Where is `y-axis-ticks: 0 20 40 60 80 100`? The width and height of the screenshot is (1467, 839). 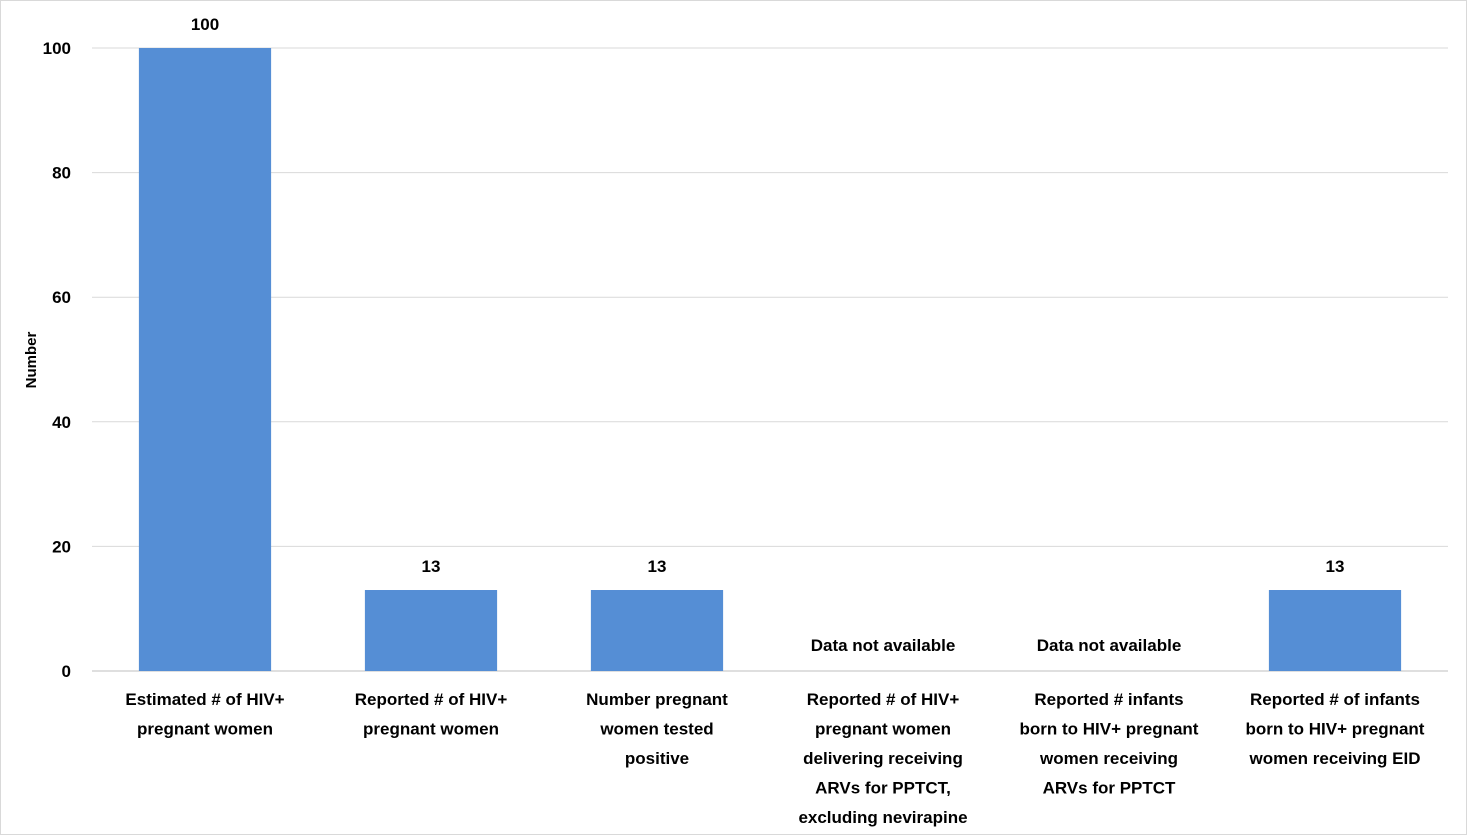
y-axis-ticks: 0 20 40 60 80 100 is located at coordinates (57, 360).